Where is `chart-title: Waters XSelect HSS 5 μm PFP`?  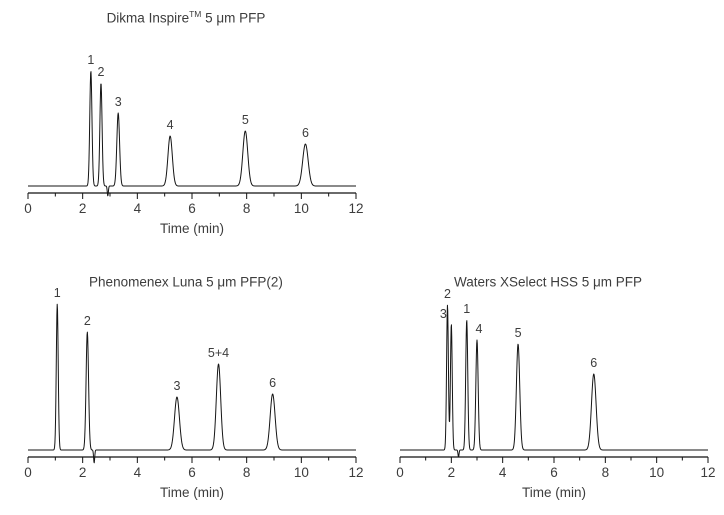
chart-title: Waters XSelect HSS 5 μm PFP is located at coordinates (548, 279).